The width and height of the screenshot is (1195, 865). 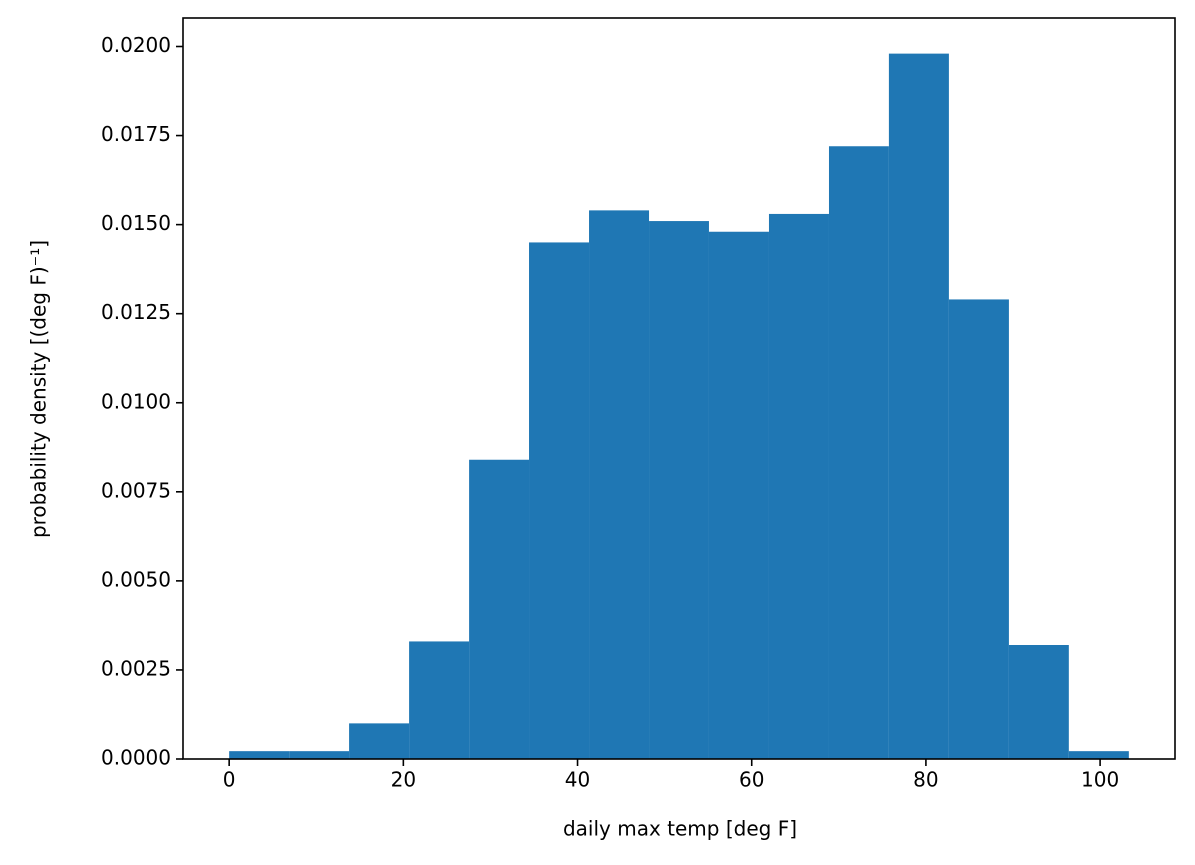 What do you see at coordinates (136, 758) in the screenshot?
I see `y-tick-label: 0.0000` at bounding box center [136, 758].